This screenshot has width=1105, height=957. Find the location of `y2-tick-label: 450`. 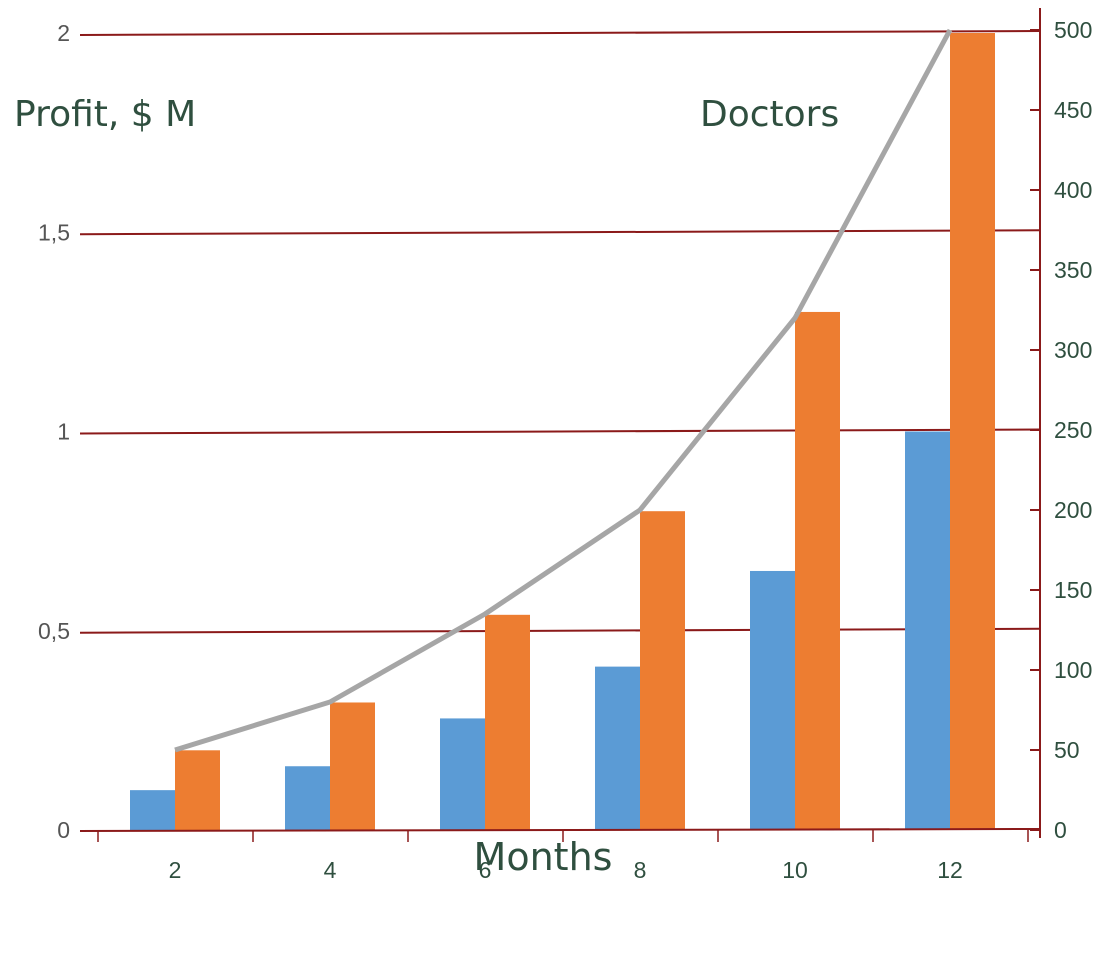

y2-tick-label: 450 is located at coordinates (1073, 110).